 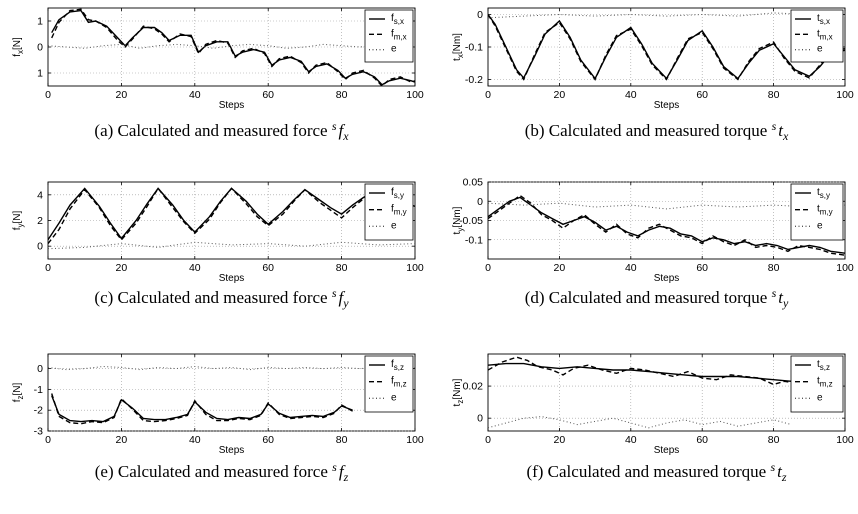 I want to click on subplot-caption: (b) Calculated and measured torque s tx, so click(x=657, y=131).